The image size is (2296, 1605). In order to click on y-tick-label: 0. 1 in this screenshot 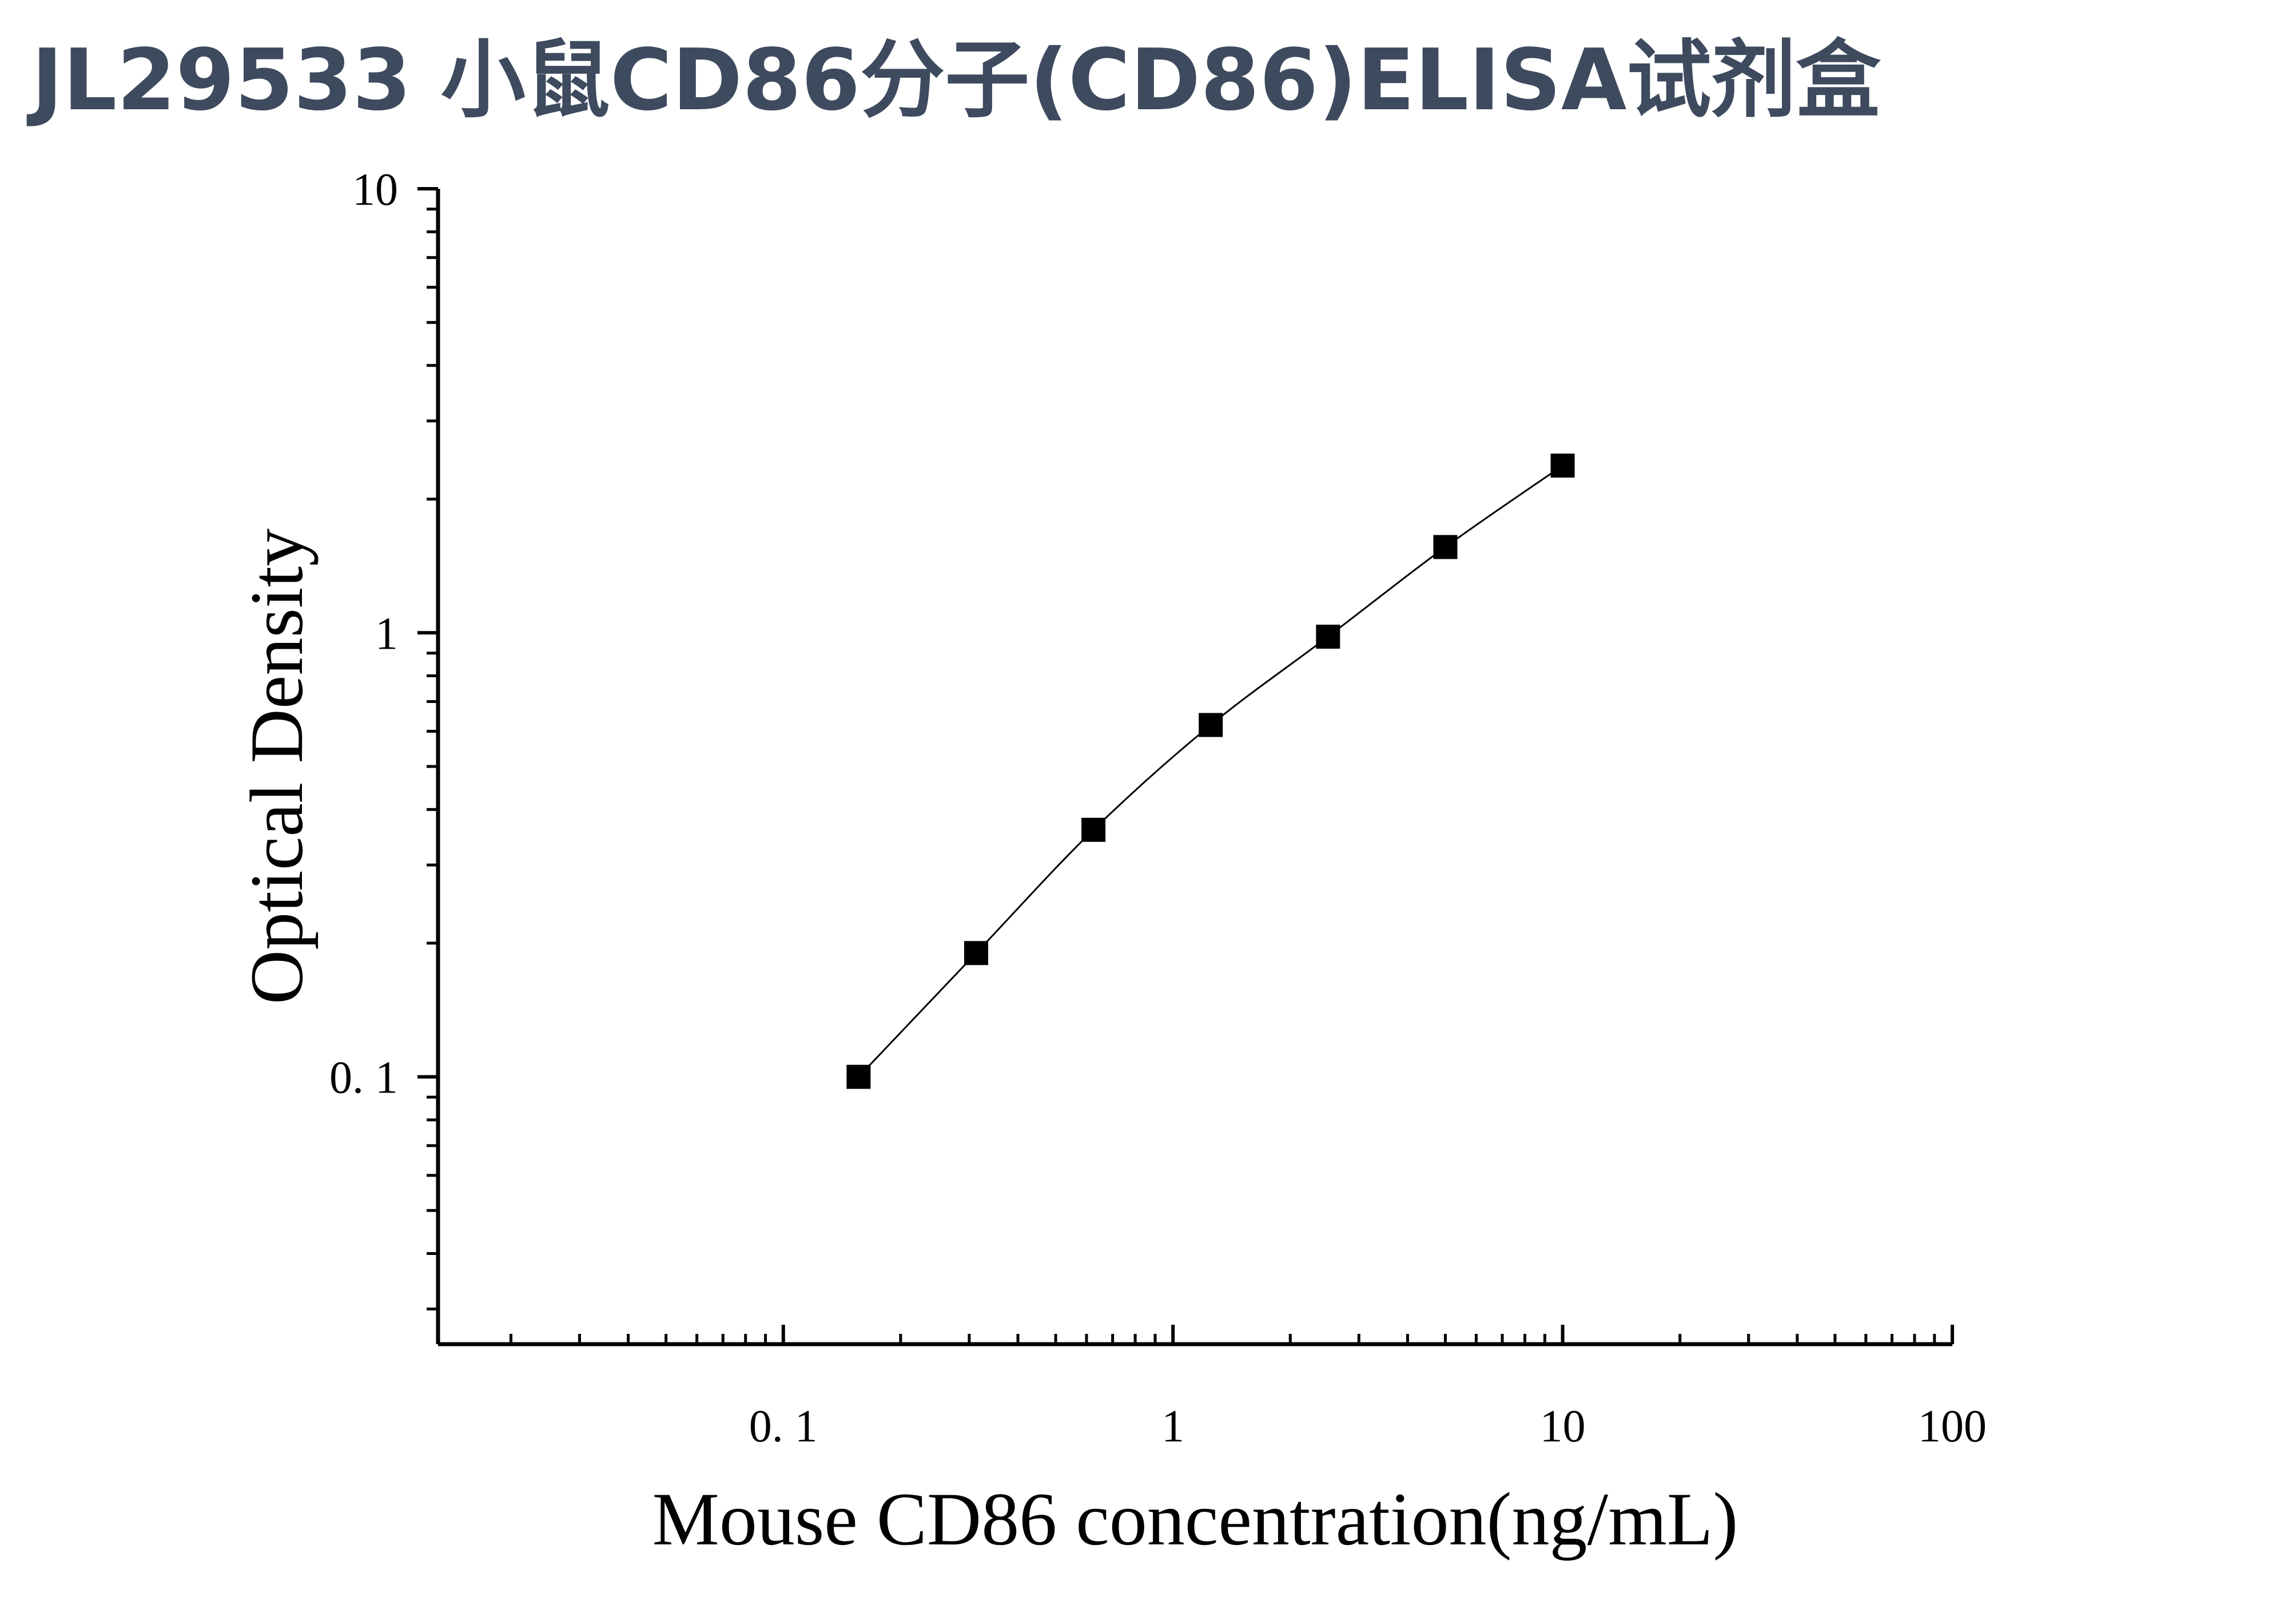, I will do `click(363, 1078)`.